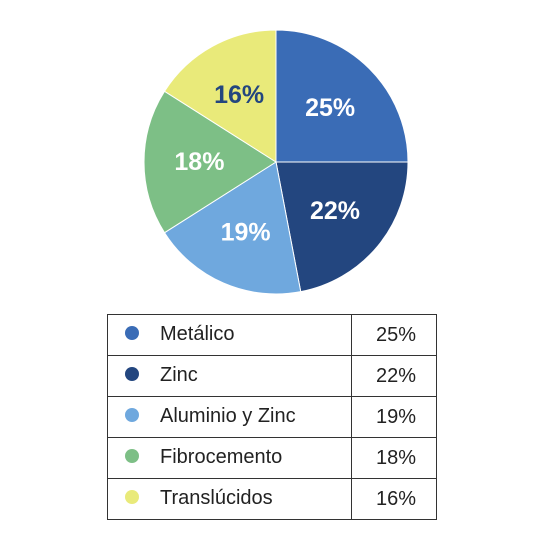 This screenshot has height=550, width=550. Describe the element at coordinates (394, 417) in the screenshot. I see `legend-value: 19%` at that location.